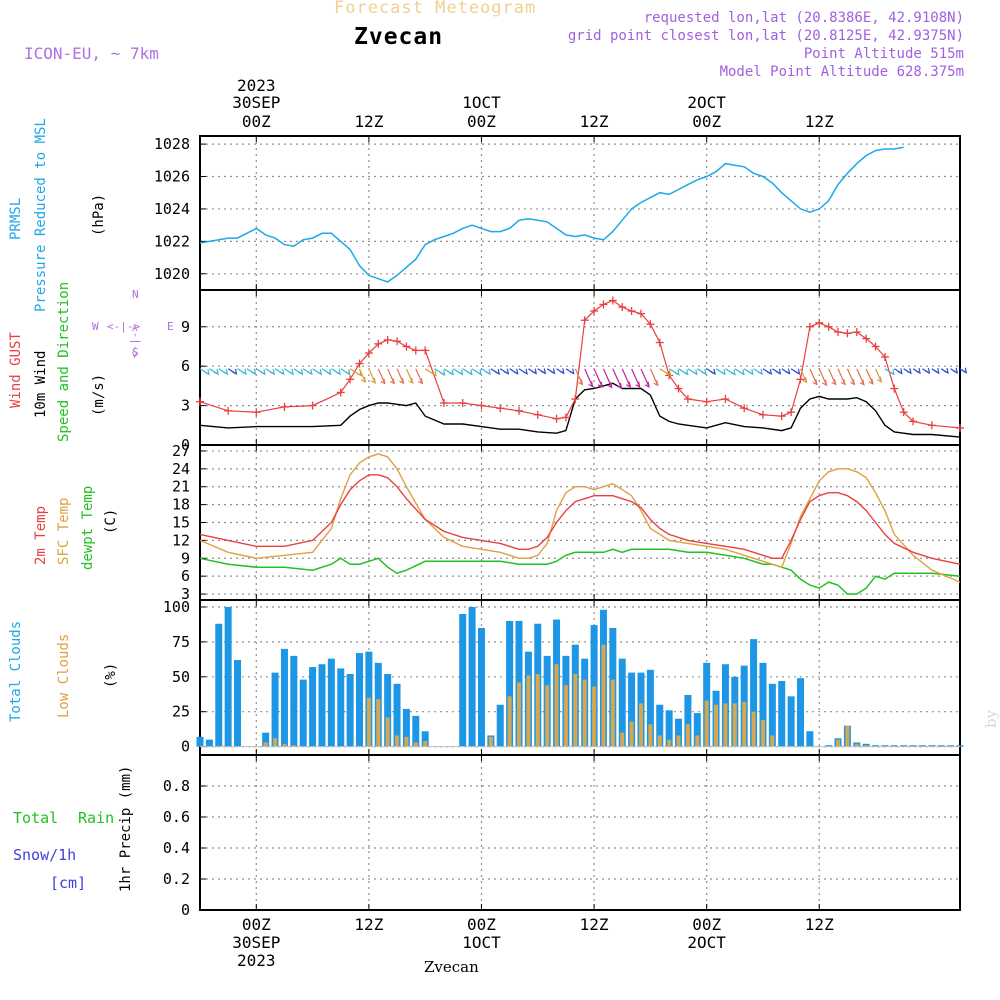 Image resolution: width=1000 pixels, height=1000 pixels. What do you see at coordinates (819, 924) in the screenshot?
I see `bottom-time-label: 12Z` at bounding box center [819, 924].